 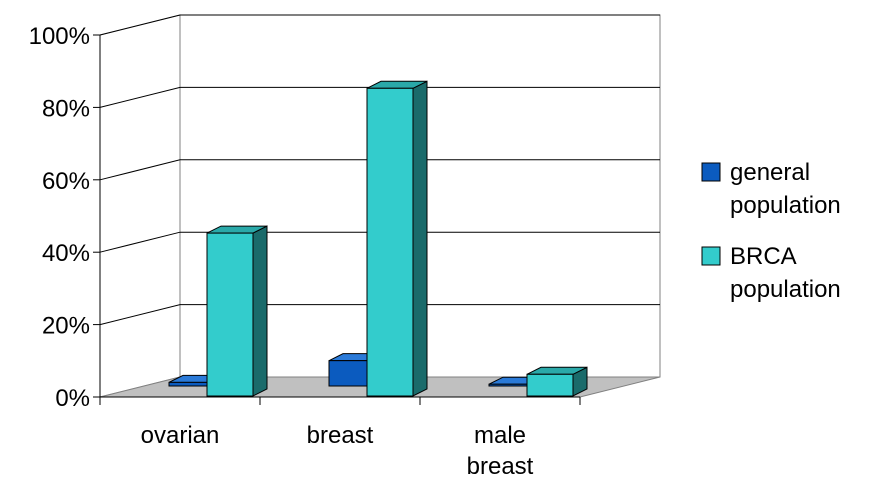 What do you see at coordinates (59, 217) in the screenshot?
I see `y-axis-tick-labels: 0% 20% 40% 60% 80% 100%` at bounding box center [59, 217].